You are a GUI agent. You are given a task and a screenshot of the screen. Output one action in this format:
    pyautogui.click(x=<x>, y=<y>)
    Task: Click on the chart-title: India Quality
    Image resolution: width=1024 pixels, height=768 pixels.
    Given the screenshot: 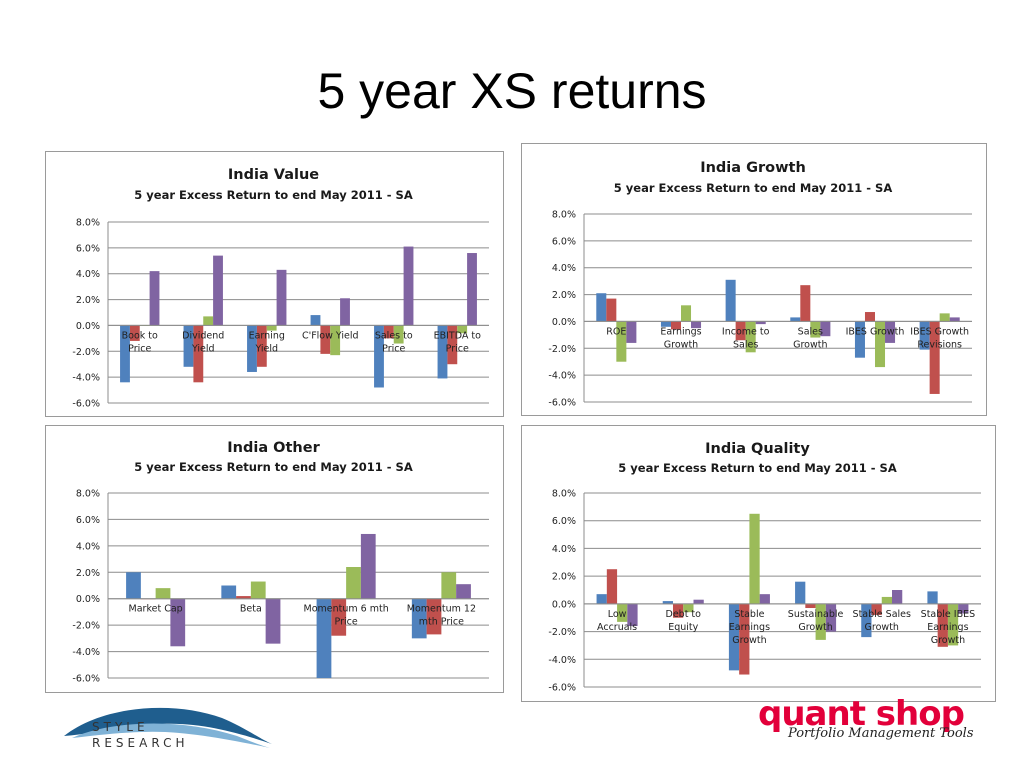 What is the action you would take?
    pyautogui.click(x=757, y=449)
    